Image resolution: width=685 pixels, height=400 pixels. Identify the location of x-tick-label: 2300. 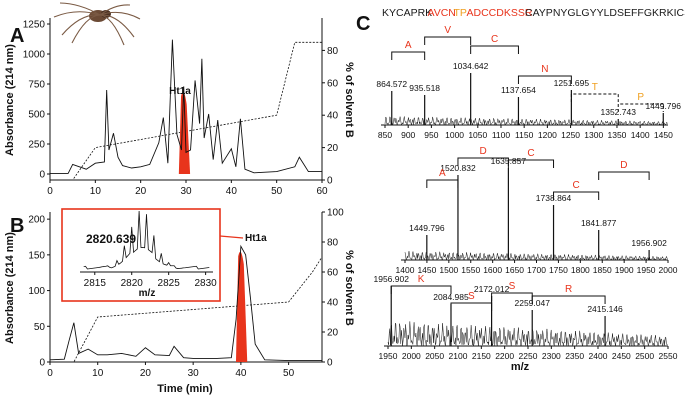
(551, 356).